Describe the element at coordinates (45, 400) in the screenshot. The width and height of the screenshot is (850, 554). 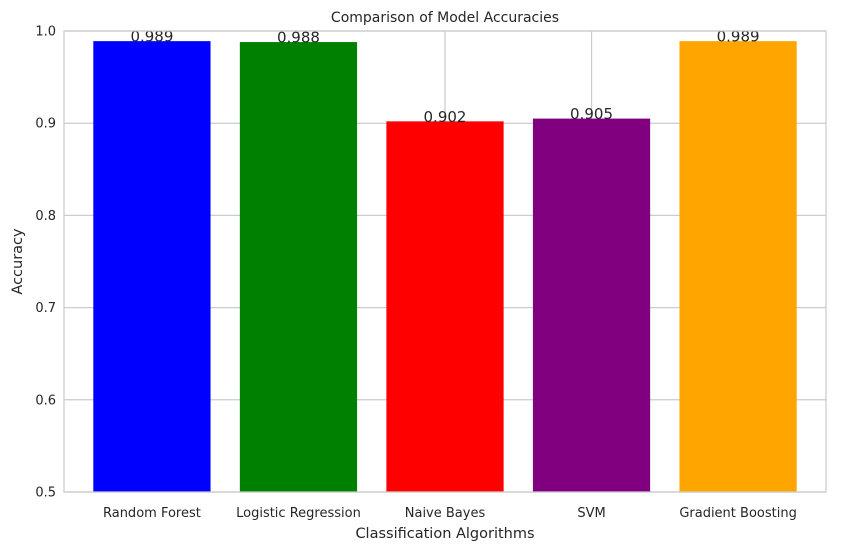
I see `y-tick-label: 0.6` at that location.